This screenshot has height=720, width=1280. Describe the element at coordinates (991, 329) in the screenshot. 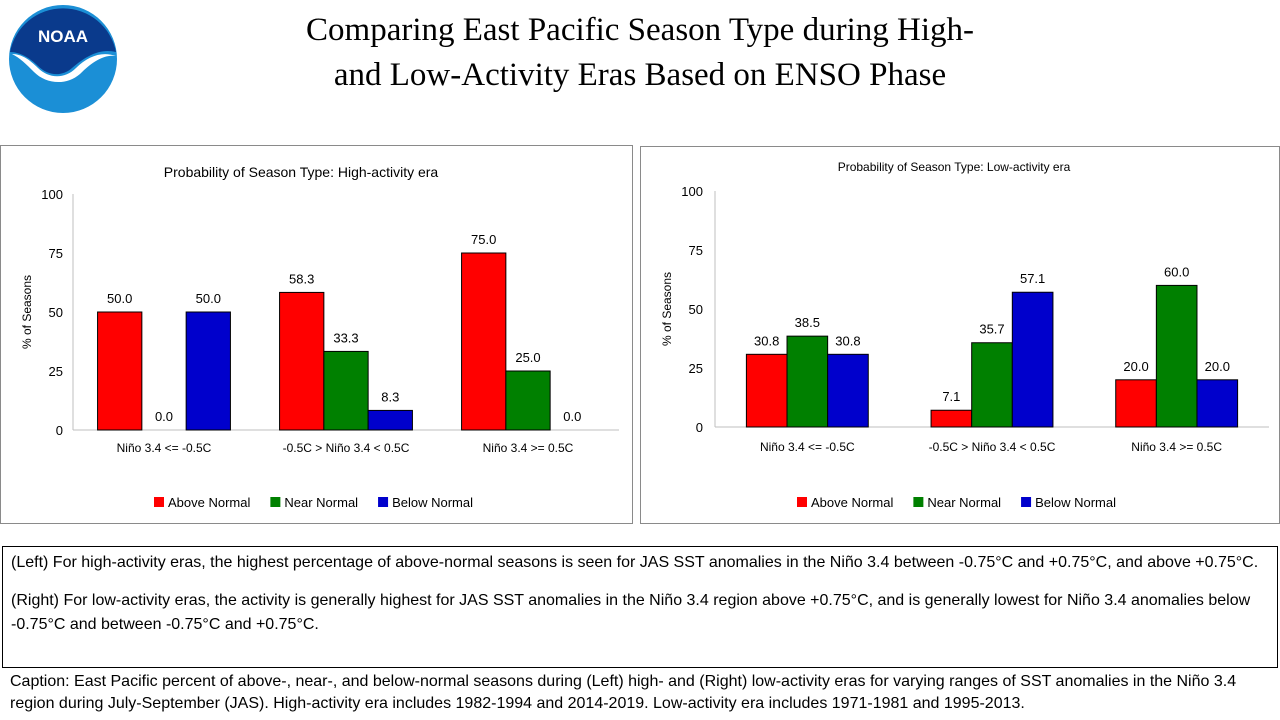

I see `data-label: 35.7` at that location.